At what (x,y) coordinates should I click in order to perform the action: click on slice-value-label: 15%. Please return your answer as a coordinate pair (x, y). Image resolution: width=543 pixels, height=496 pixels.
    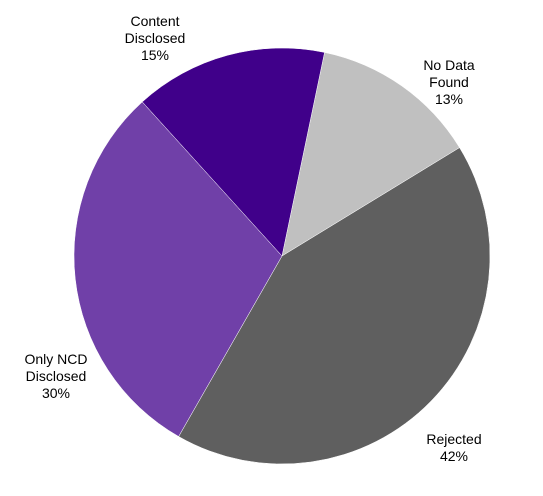
    Looking at the image, I should click on (155, 55).